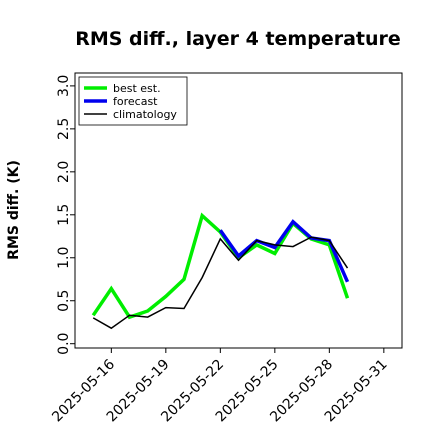 This screenshot has height=444, width=440. What do you see at coordinates (238, 39) in the screenshot?
I see `chart-title: RMS diff., layer 4 temperature` at bounding box center [238, 39].